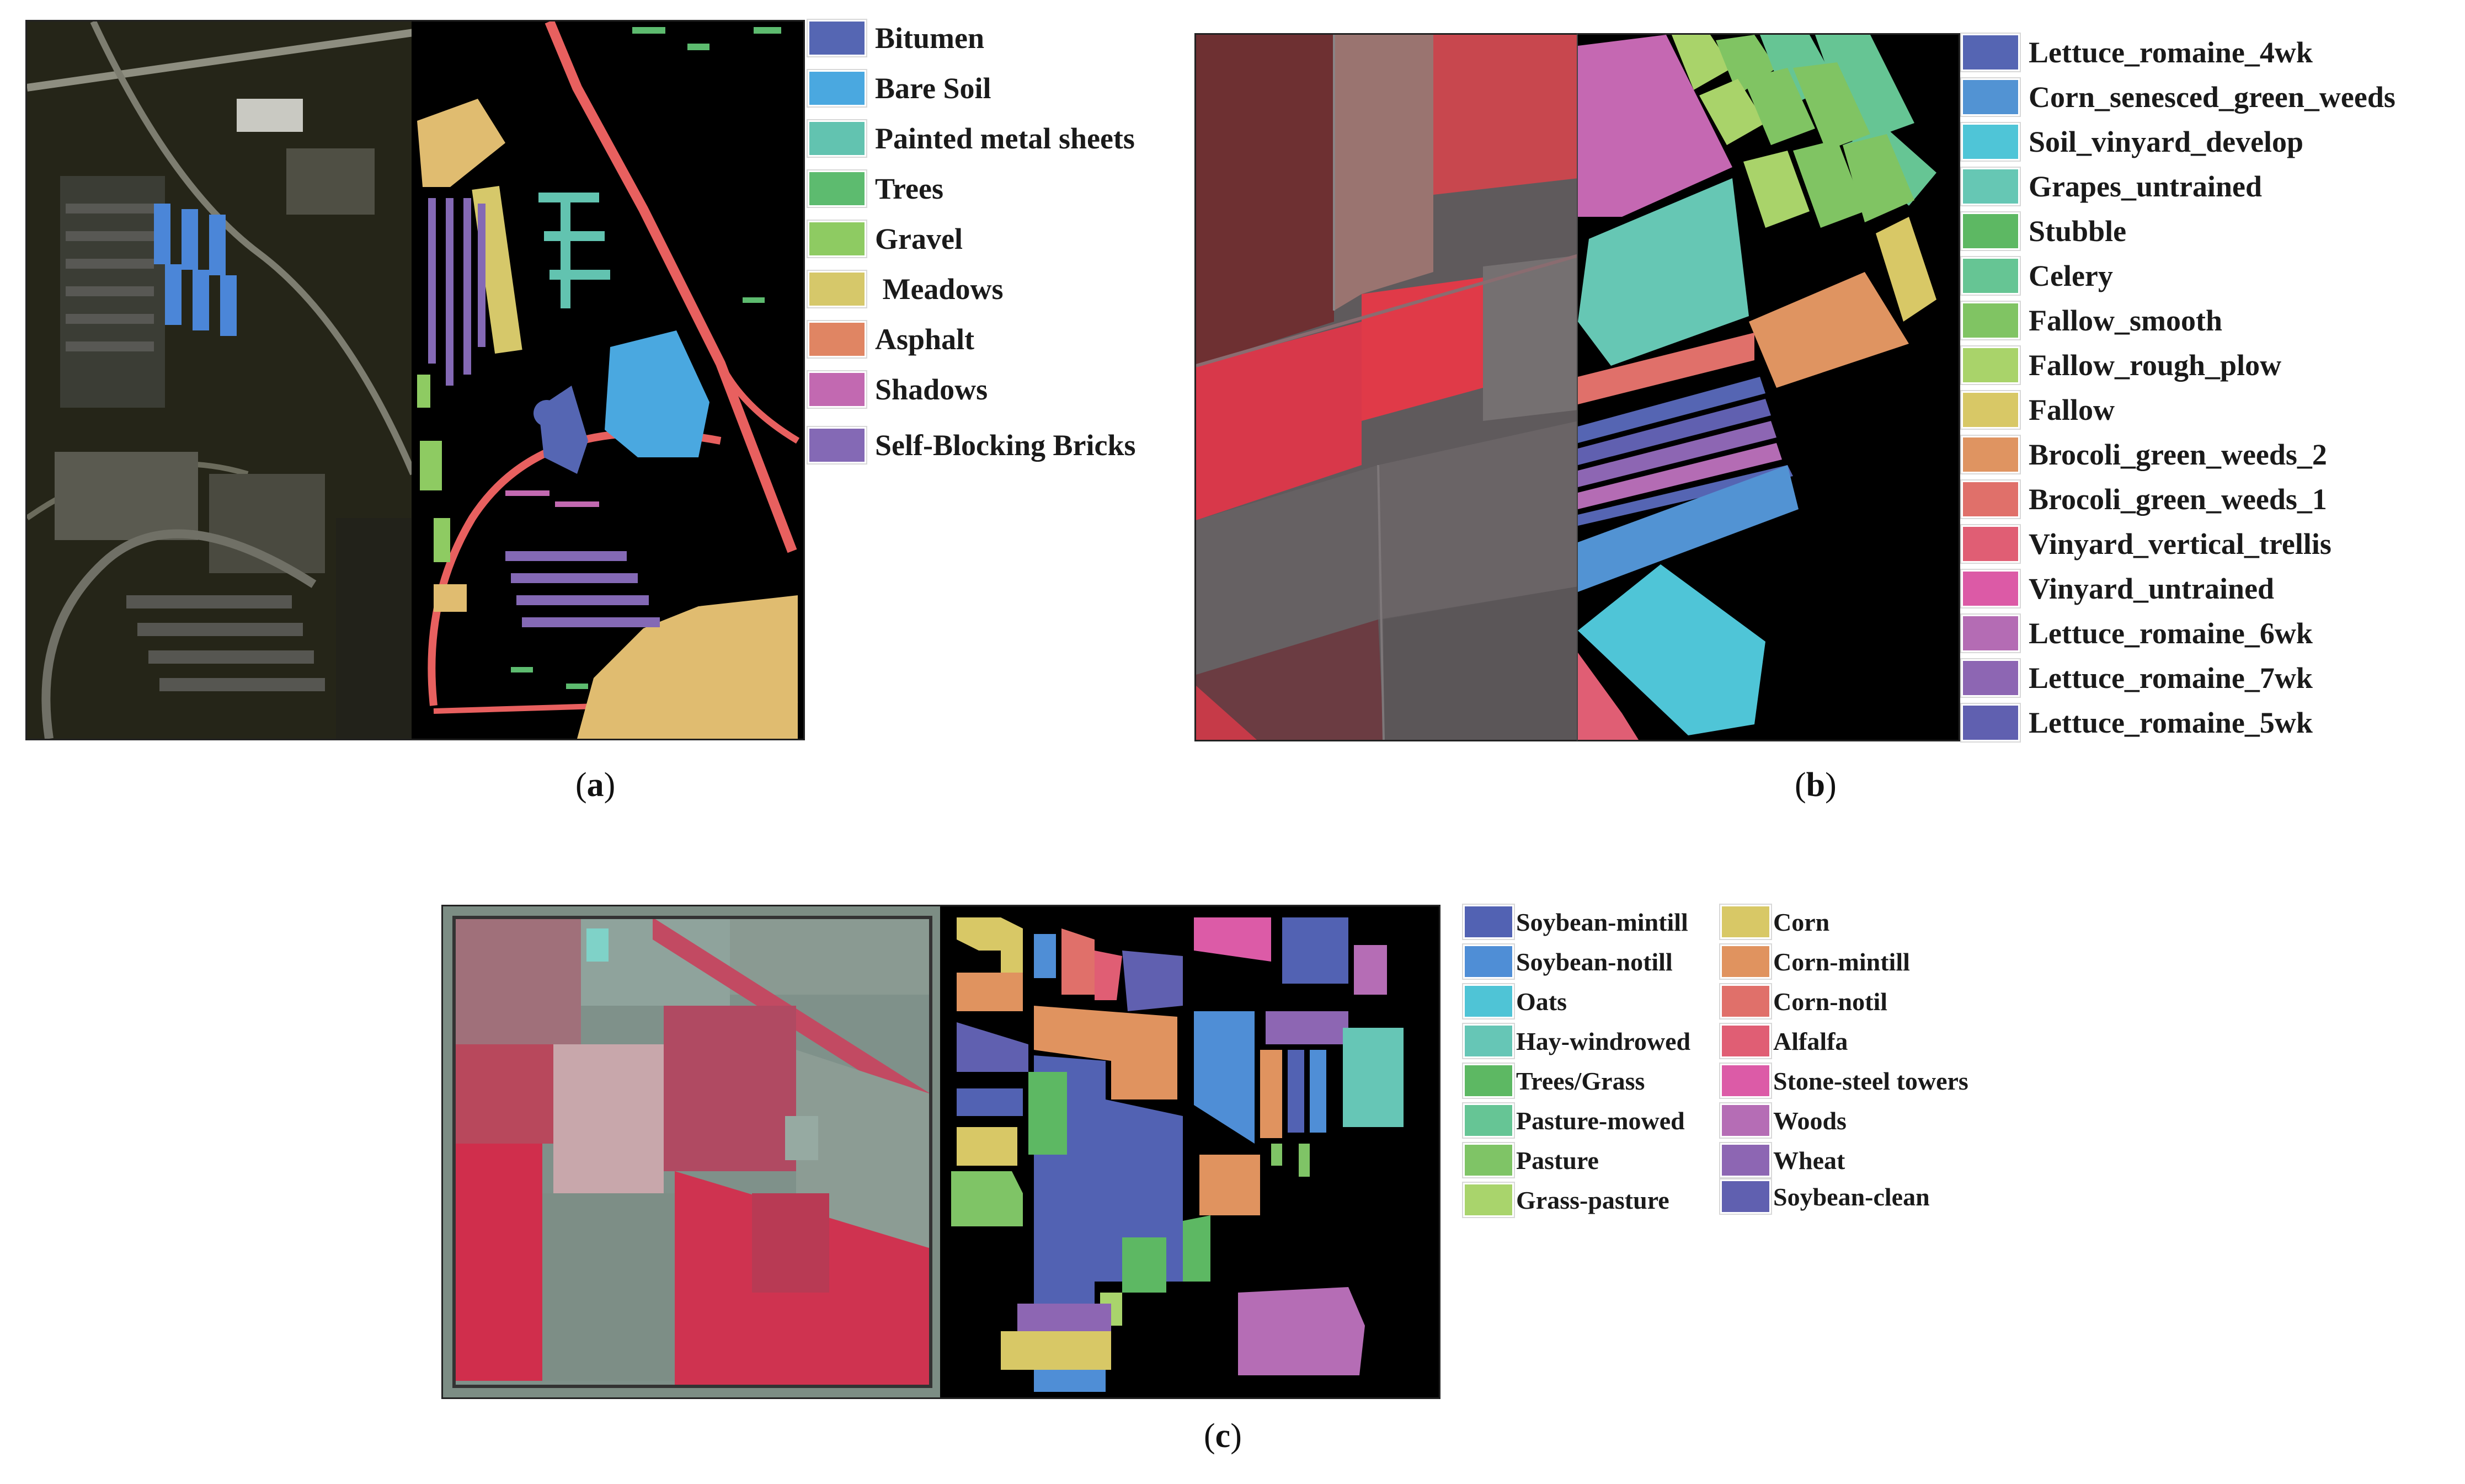 Image resolution: width=2465 pixels, height=1484 pixels. I want to click on legend-label: Bare Soil, so click(933, 88).